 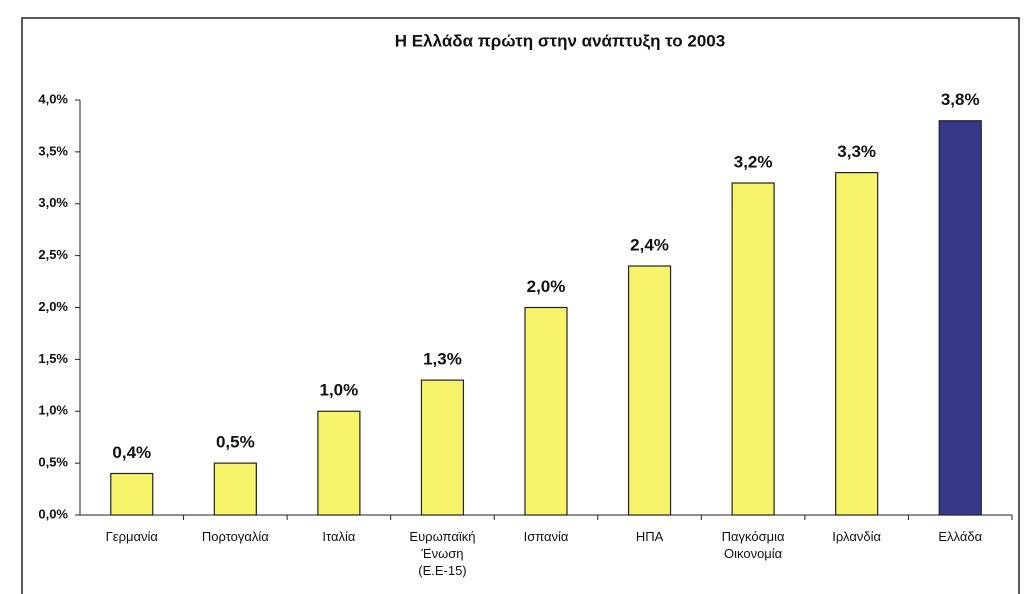 I want to click on x-tick-label: Ισπανία, so click(x=546, y=536).